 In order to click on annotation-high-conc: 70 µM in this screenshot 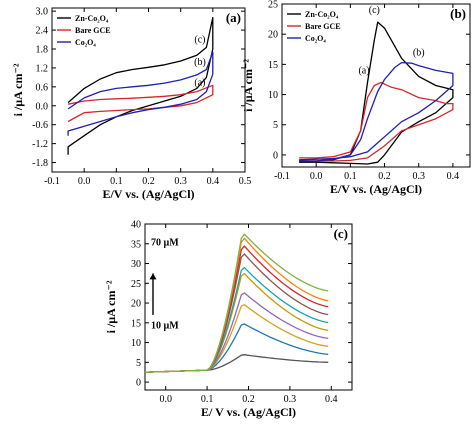, I will do `click(165, 243)`.